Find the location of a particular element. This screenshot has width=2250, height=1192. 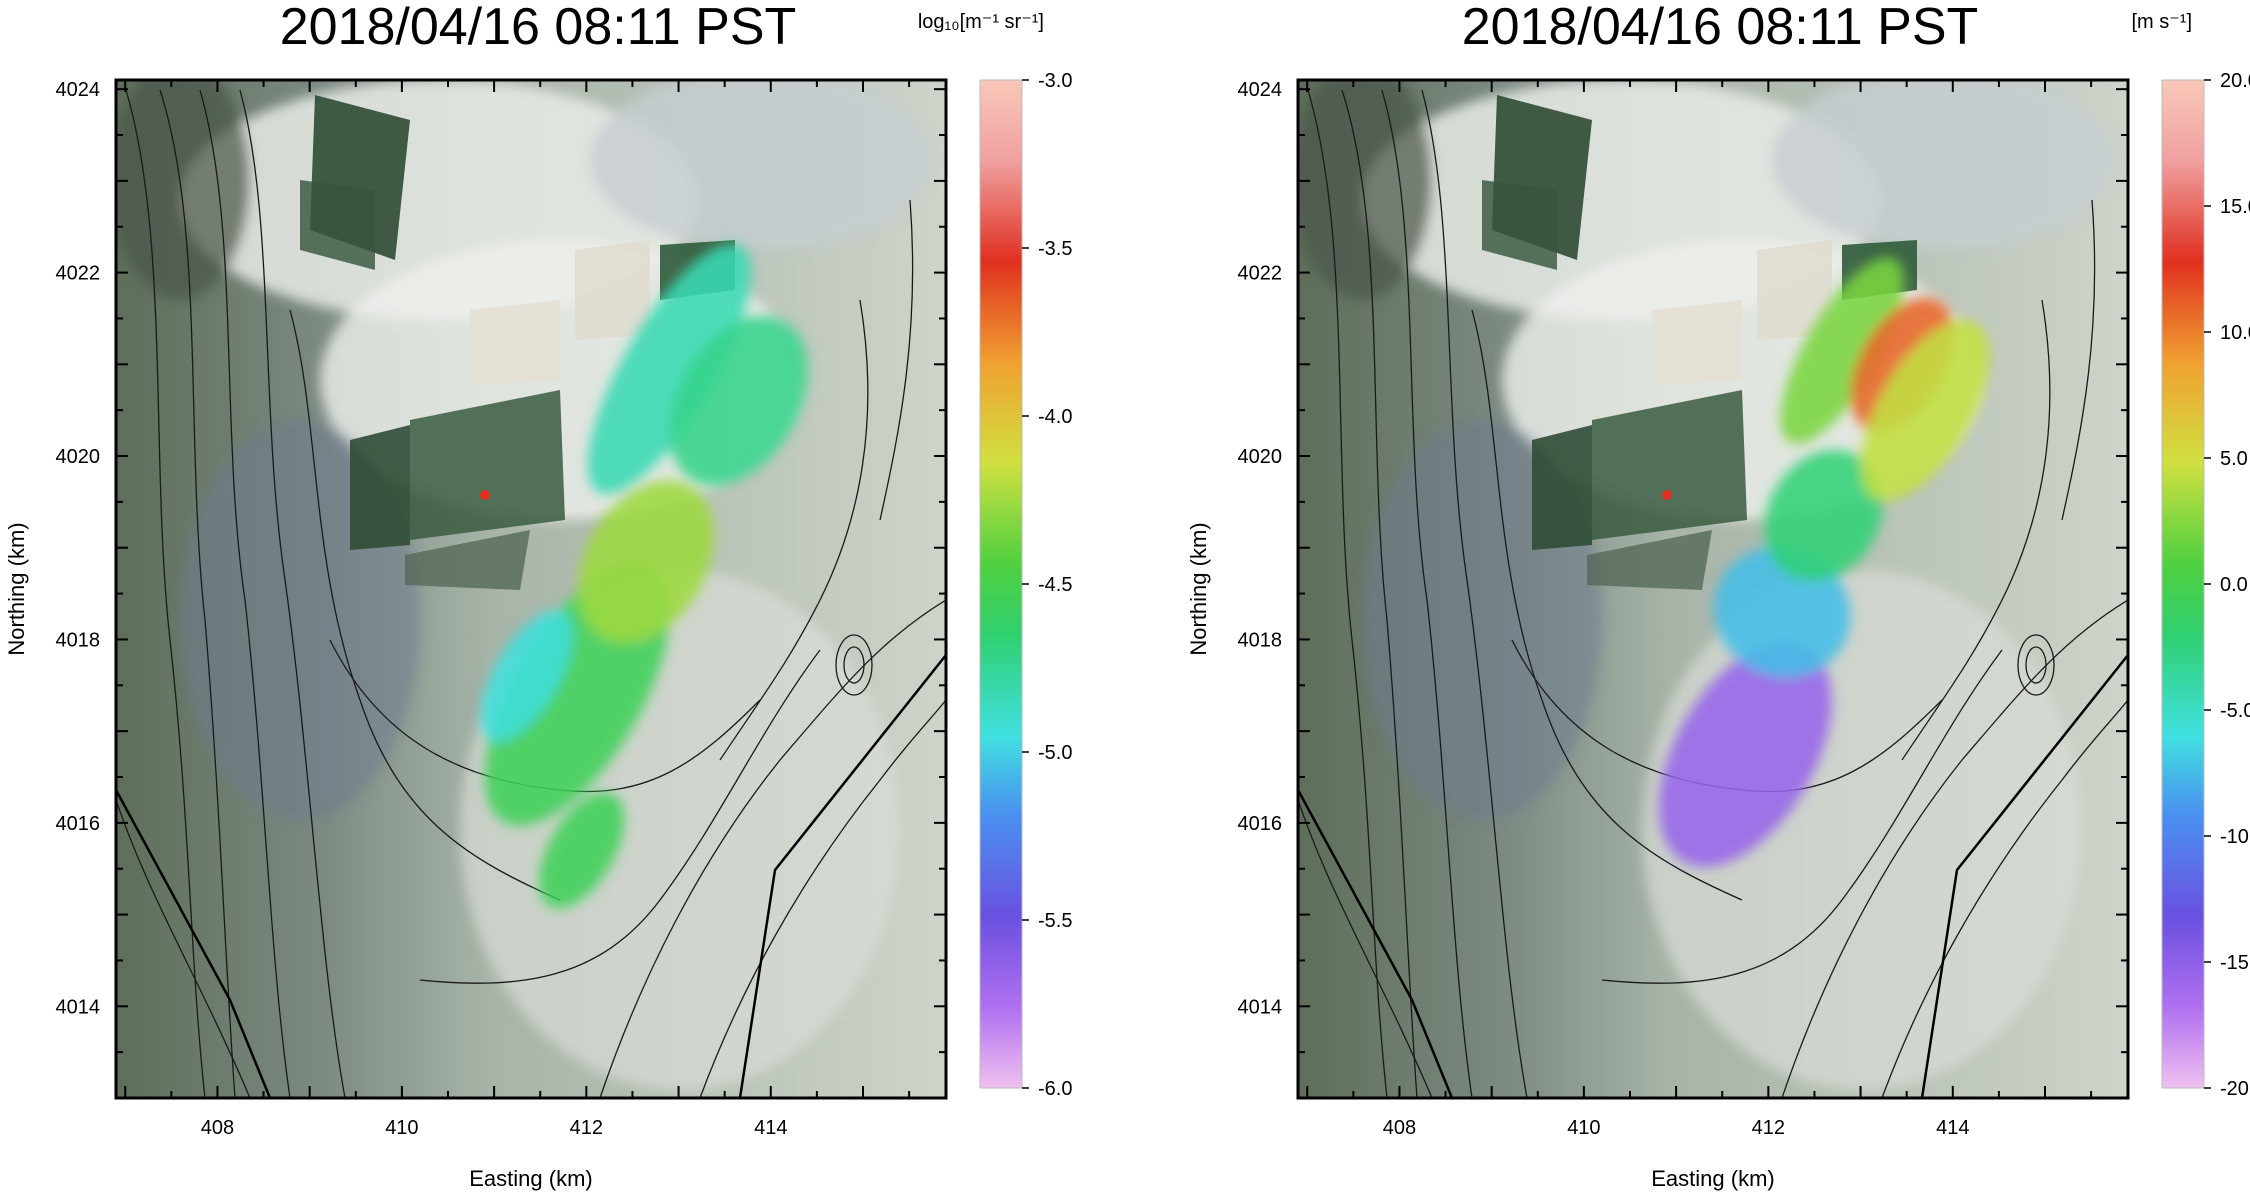

colorbar-tick-label: 10.0 is located at coordinates (2235, 333).